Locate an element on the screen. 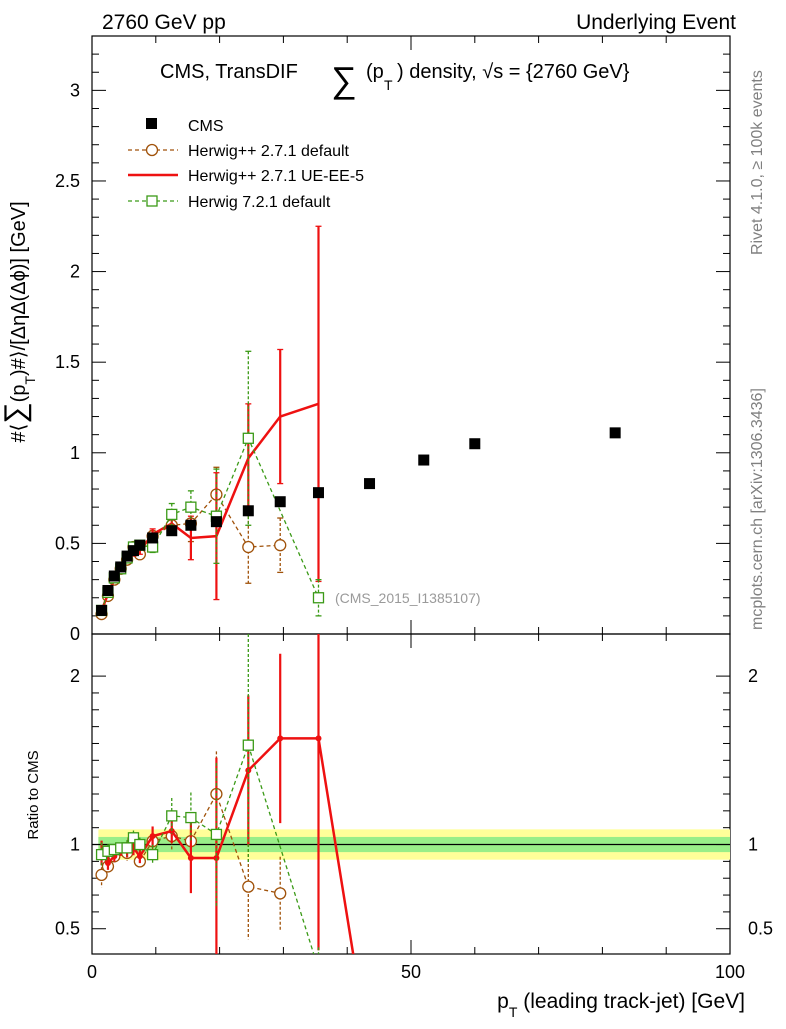  legend-marker-cms is located at coordinates (151, 123).